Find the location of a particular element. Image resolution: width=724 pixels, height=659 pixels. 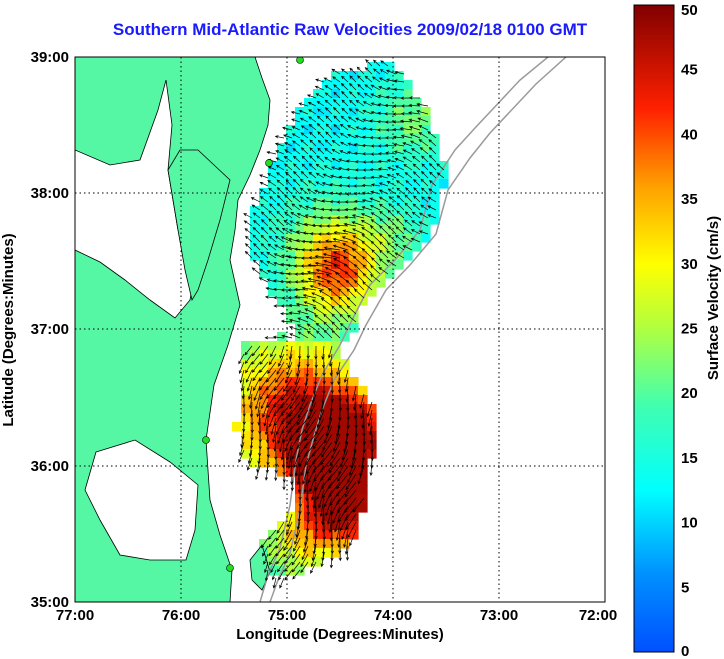

colorbar-tick-label: 45 is located at coordinates (689, 70).